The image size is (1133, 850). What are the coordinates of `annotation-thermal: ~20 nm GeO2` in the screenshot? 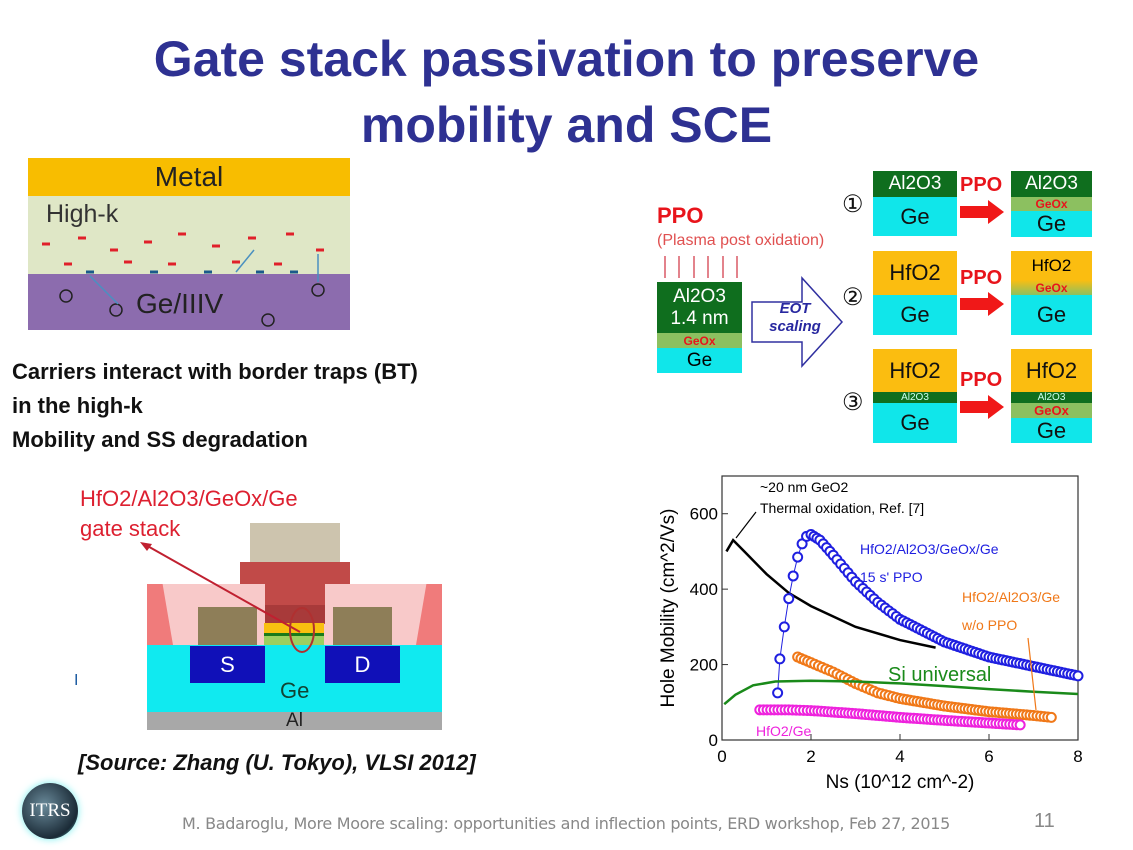 It's located at (804, 487).